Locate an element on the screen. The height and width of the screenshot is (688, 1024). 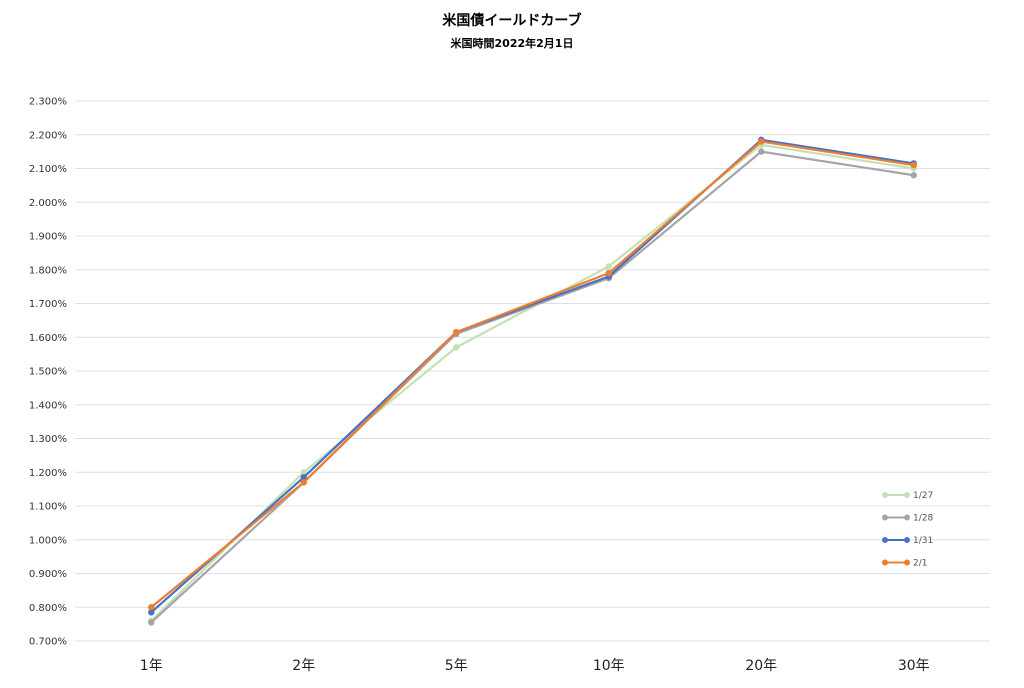
y-tick-label: 0.700% is located at coordinates (48, 642).